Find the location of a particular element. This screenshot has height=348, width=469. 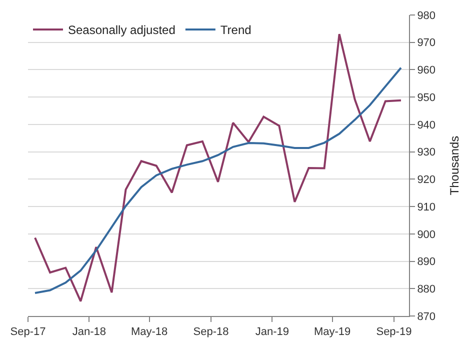

y-tick-label: 950 is located at coordinates (426, 98).